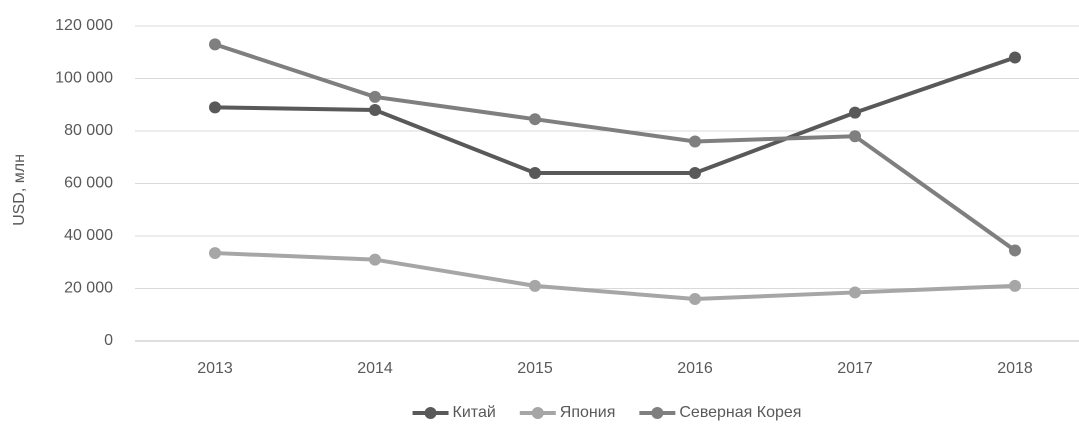 The height and width of the screenshot is (425, 1079). Describe the element at coordinates (19, 190) in the screenshot. I see `y-axis-label: USD, млн` at that location.